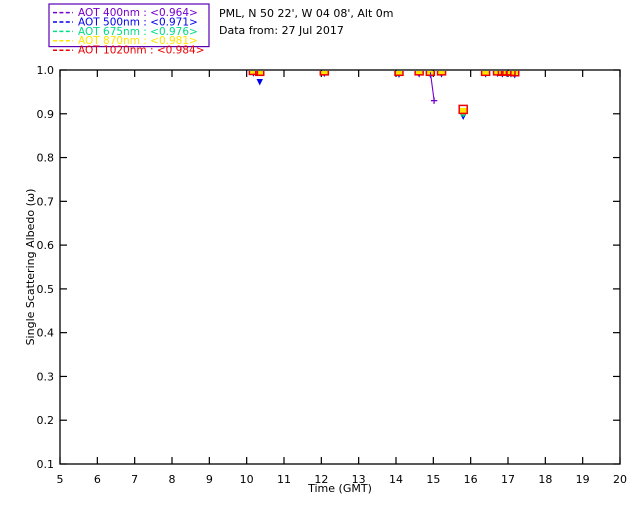  Describe the element at coordinates (508, 479) in the screenshot. I see `x-tick-label: 17` at that location.